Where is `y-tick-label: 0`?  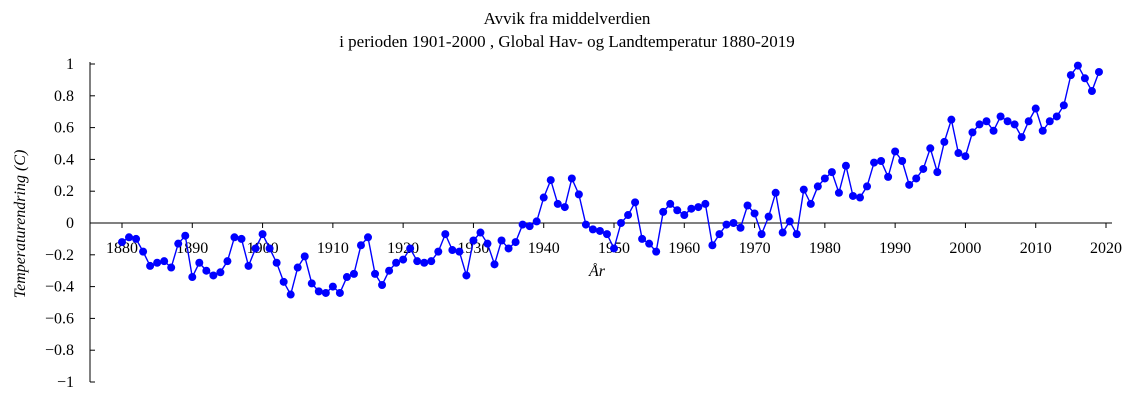
y-tick-label: 0 is located at coordinates (70, 223).